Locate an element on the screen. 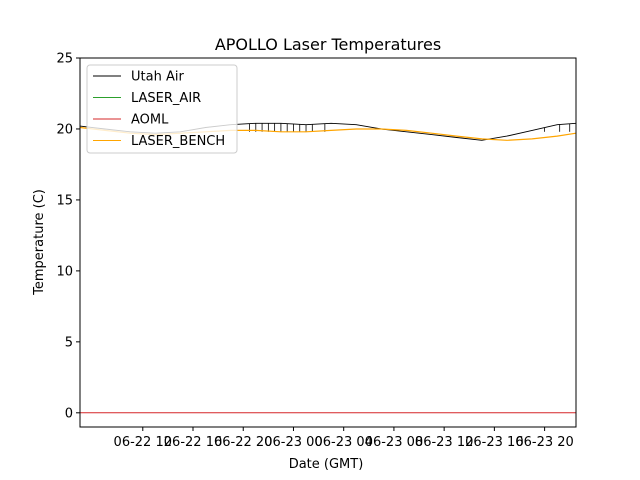 The image size is (640, 480). y-tick-label: 25 is located at coordinates (64, 59).